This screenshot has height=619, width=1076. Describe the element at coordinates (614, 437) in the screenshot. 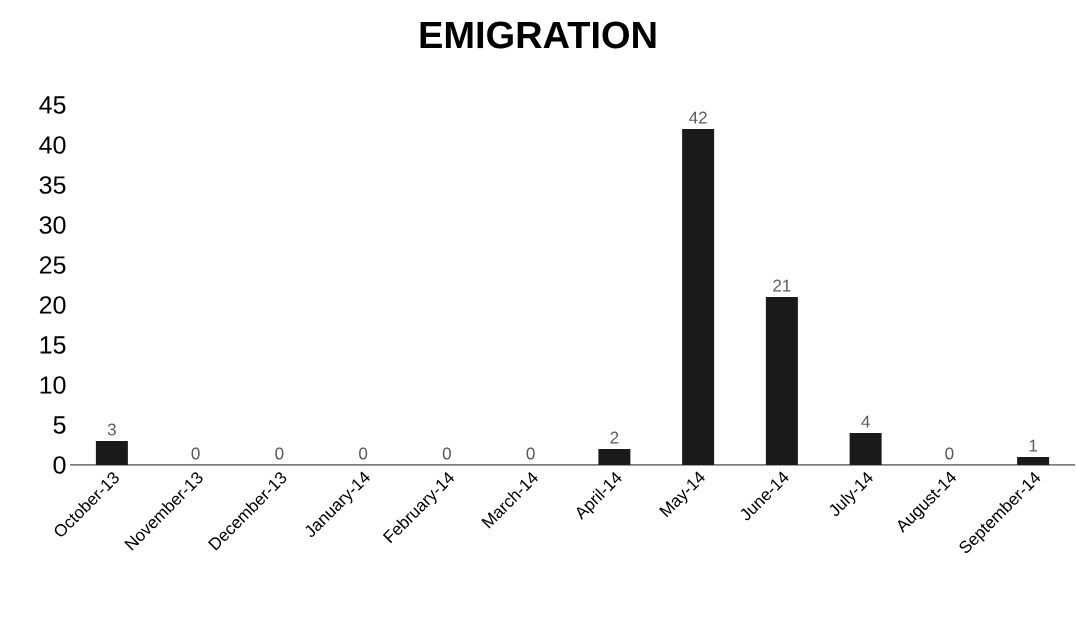

I see `data-label: 2` at that location.